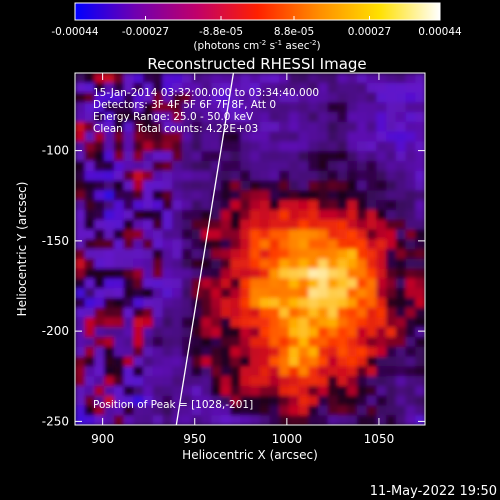 Image resolution: width=500 pixels, height=500 pixels. Describe the element at coordinates (250, 455) in the screenshot. I see `x-axis-label: Heliocentric X (arcsec)` at that location.